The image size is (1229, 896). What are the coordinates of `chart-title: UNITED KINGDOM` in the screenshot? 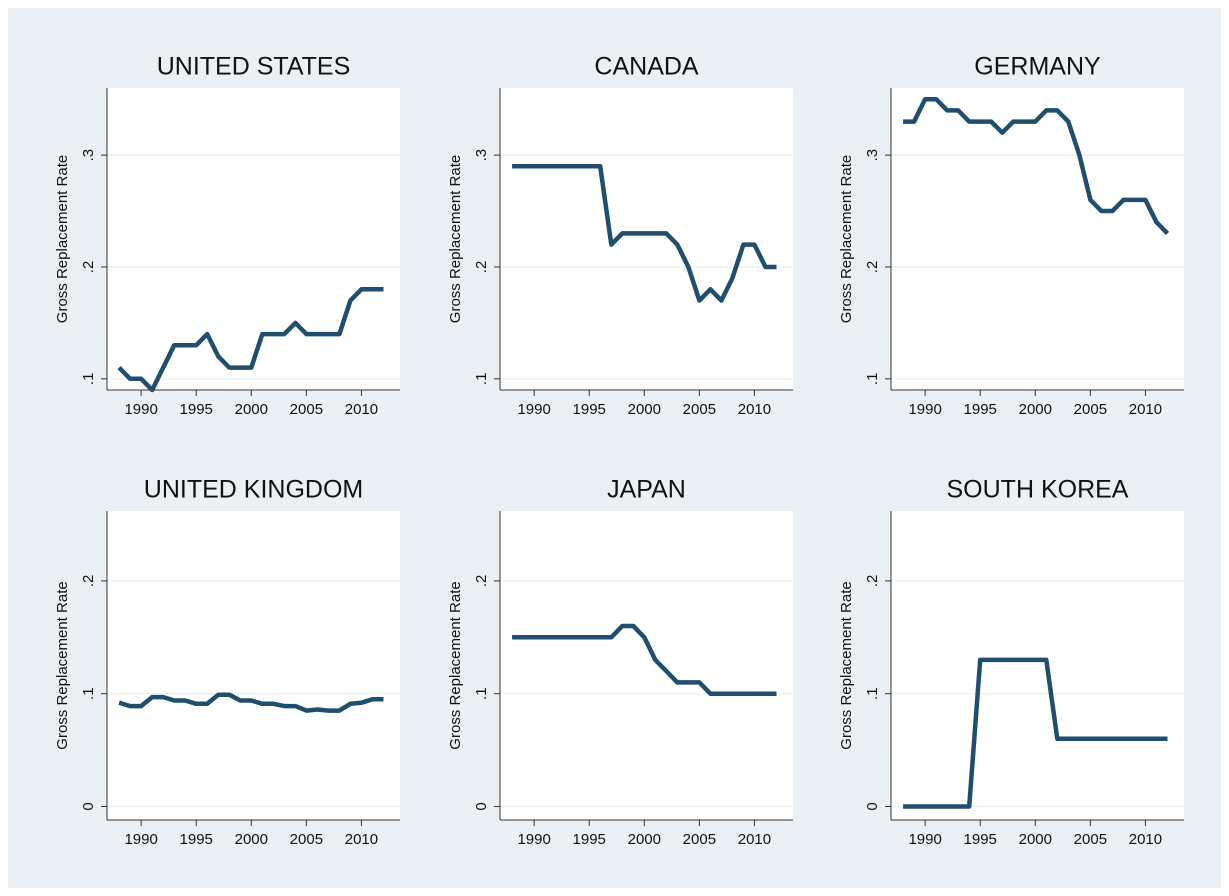 It's located at (253, 490).